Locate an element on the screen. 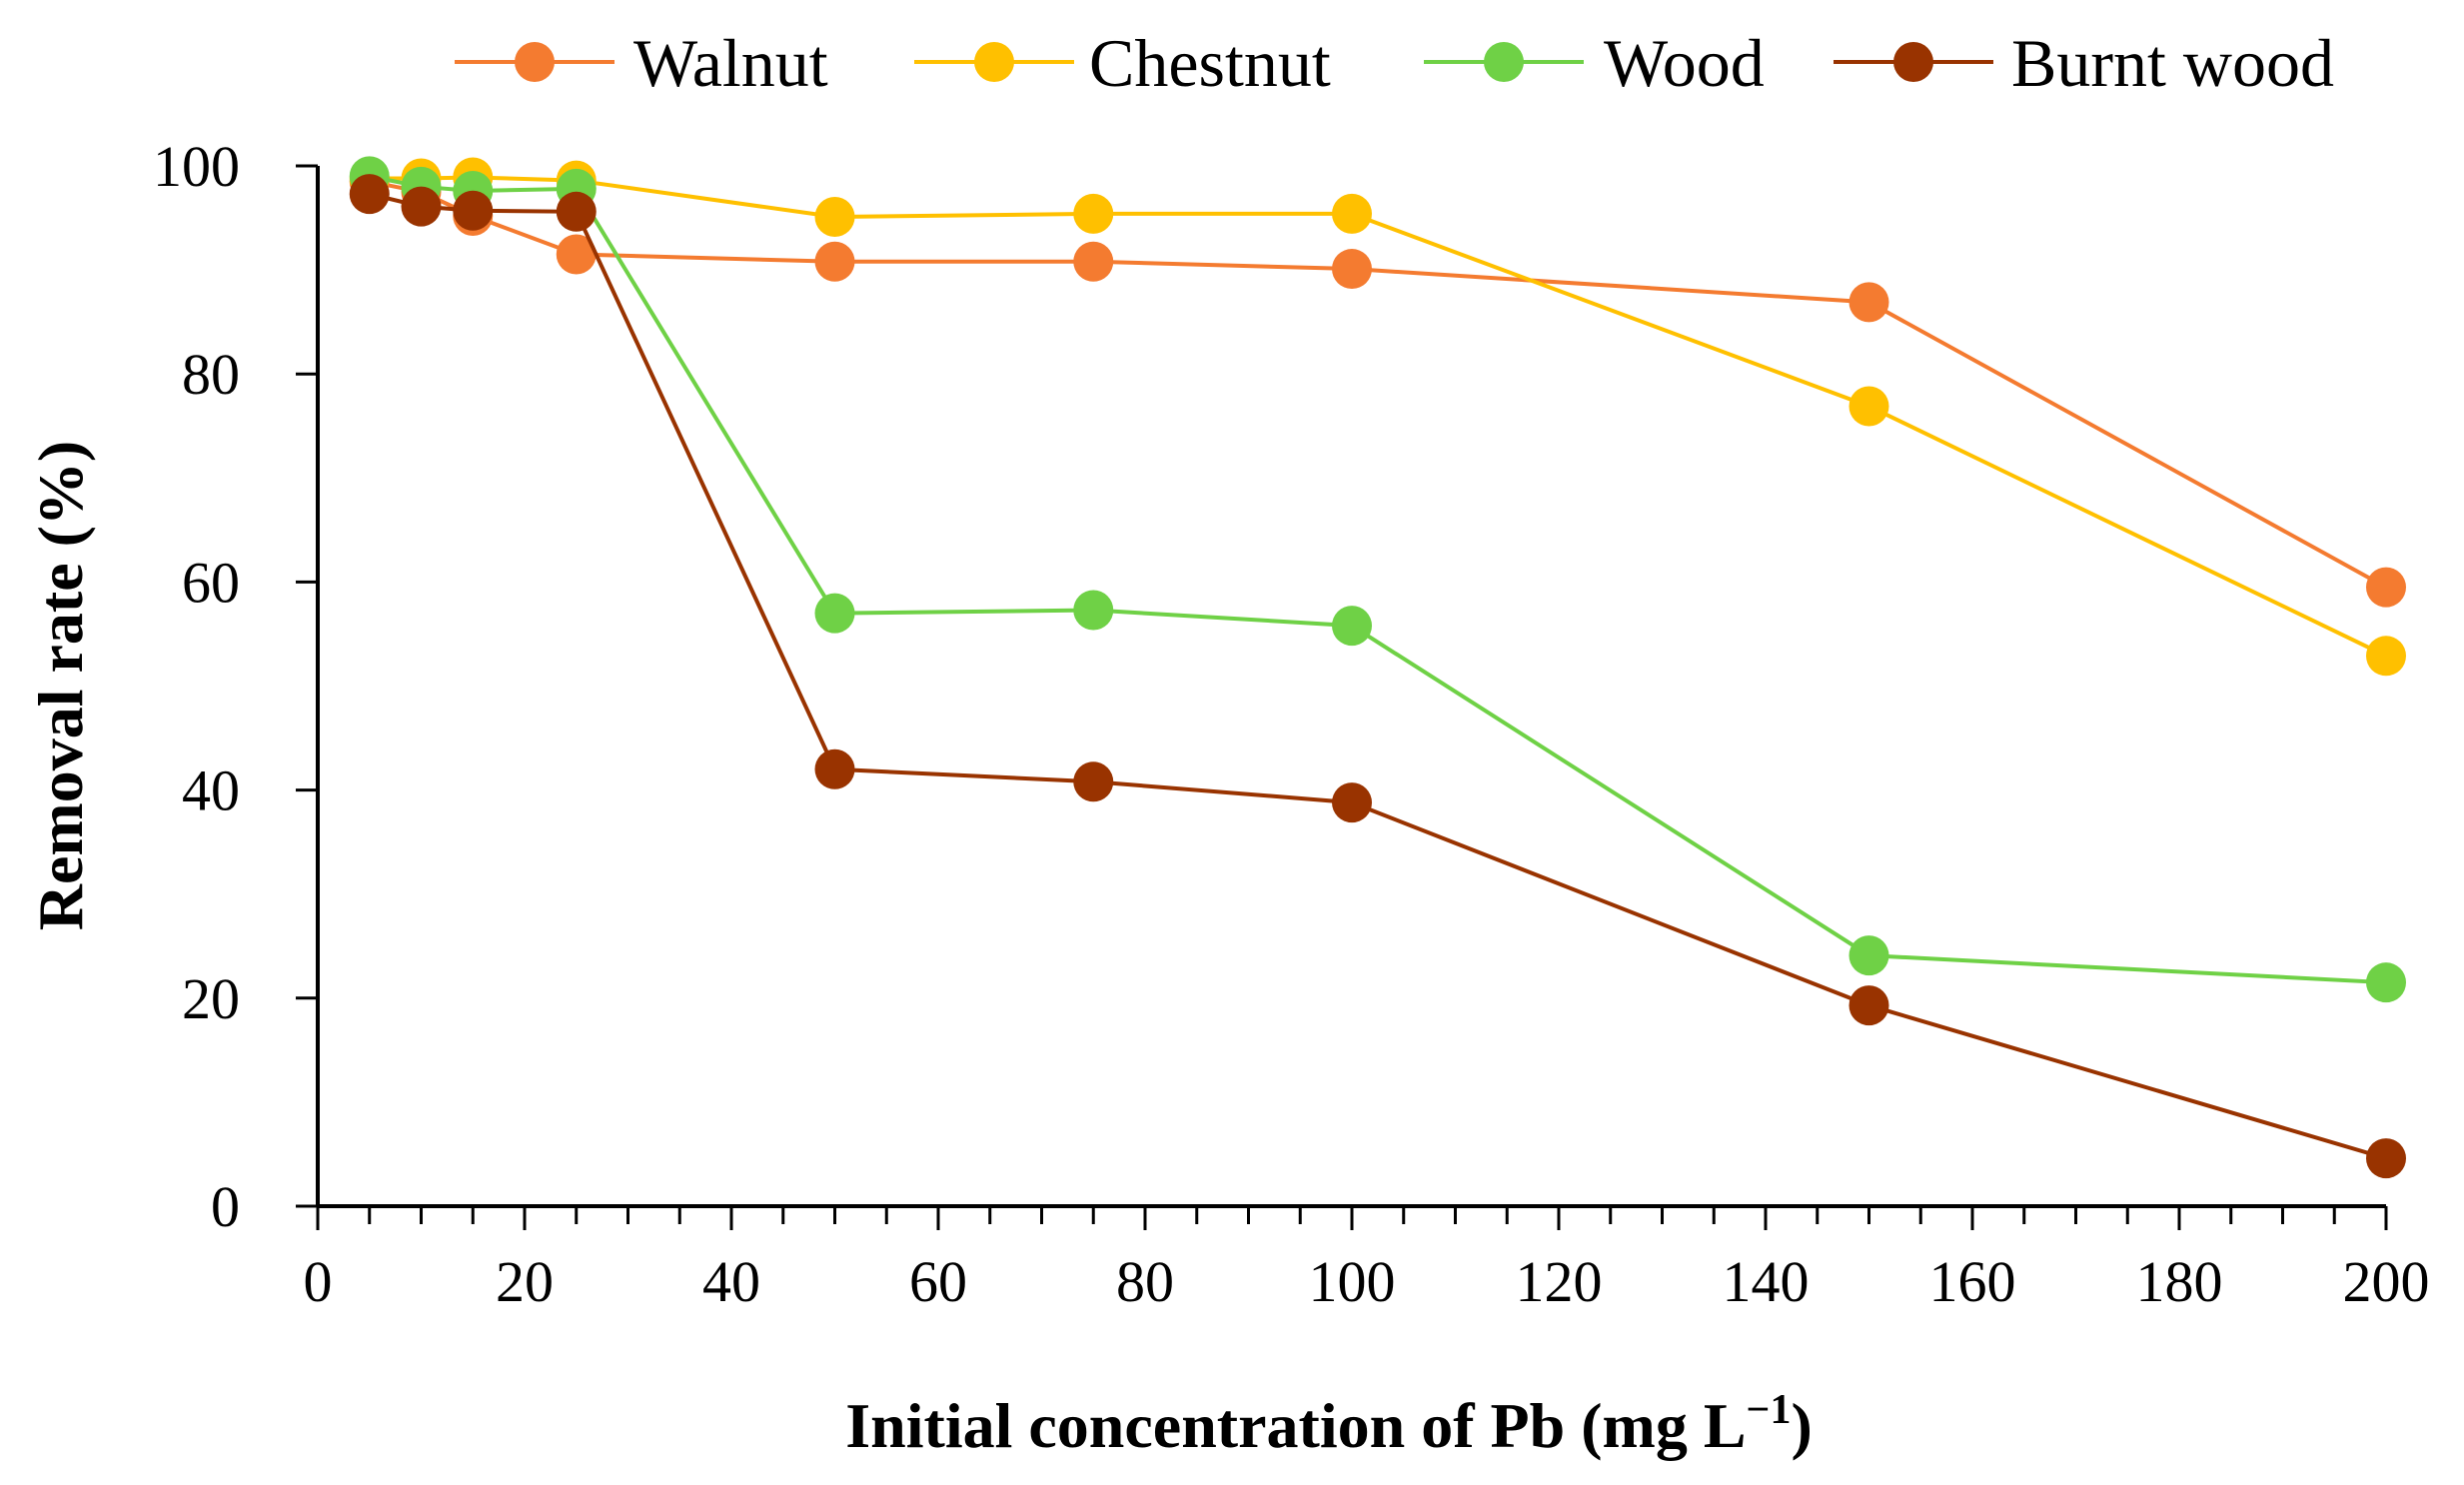  y-tick-label: 80 is located at coordinates (211, 374).